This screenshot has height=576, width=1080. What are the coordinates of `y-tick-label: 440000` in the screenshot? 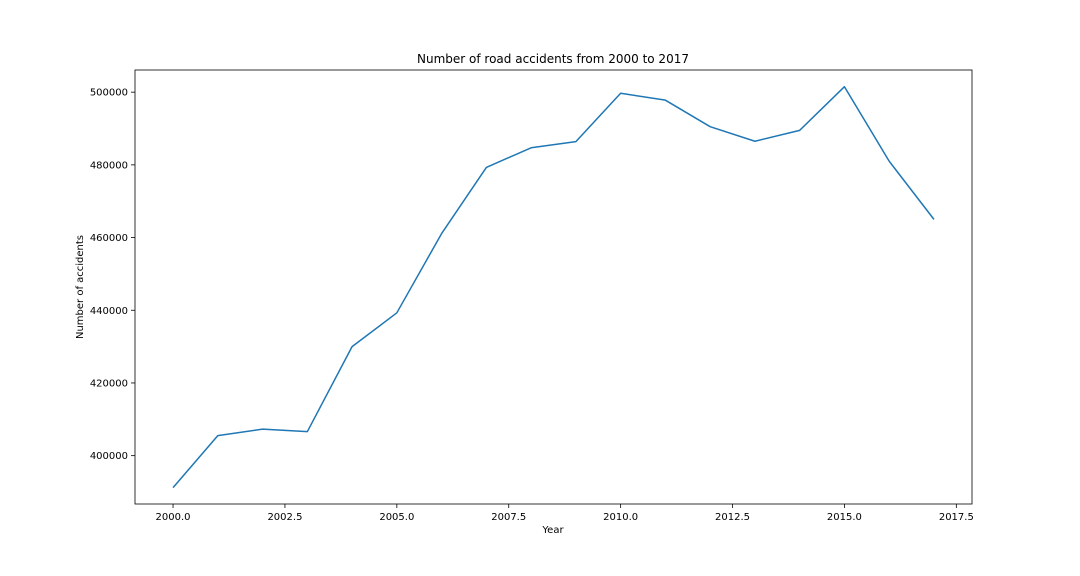 It's located at (109, 311).